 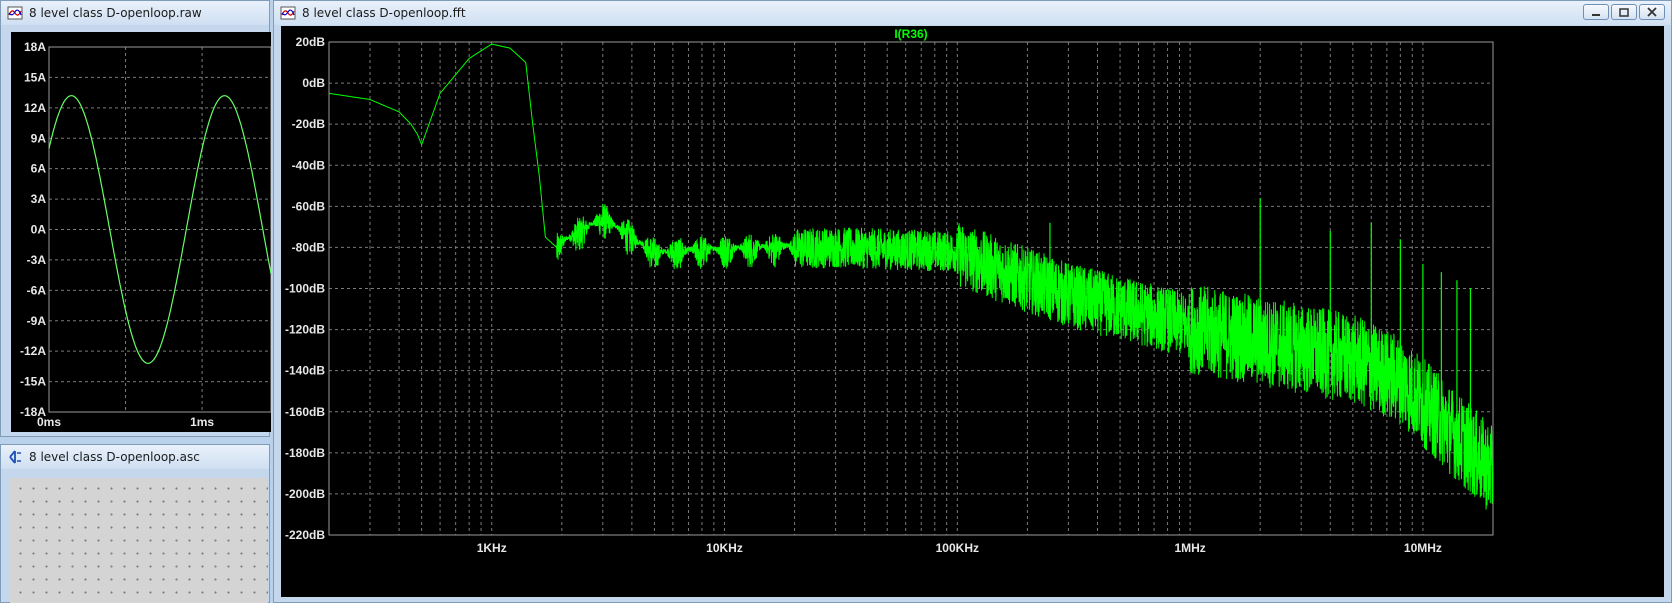 I want to click on fft-x-tick-label: 10MHz, so click(x=1423, y=548).